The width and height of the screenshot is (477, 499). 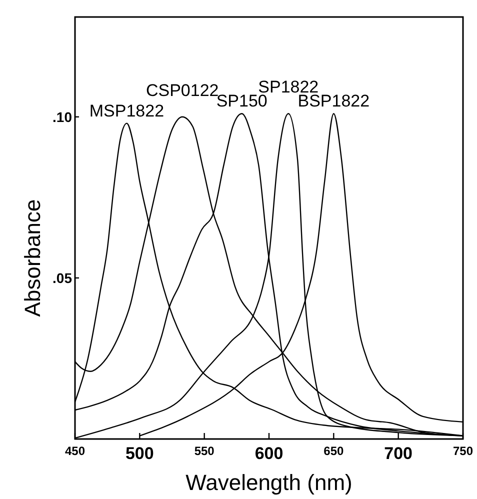 I want to click on x-tick-label: 450, so click(x=75, y=451).